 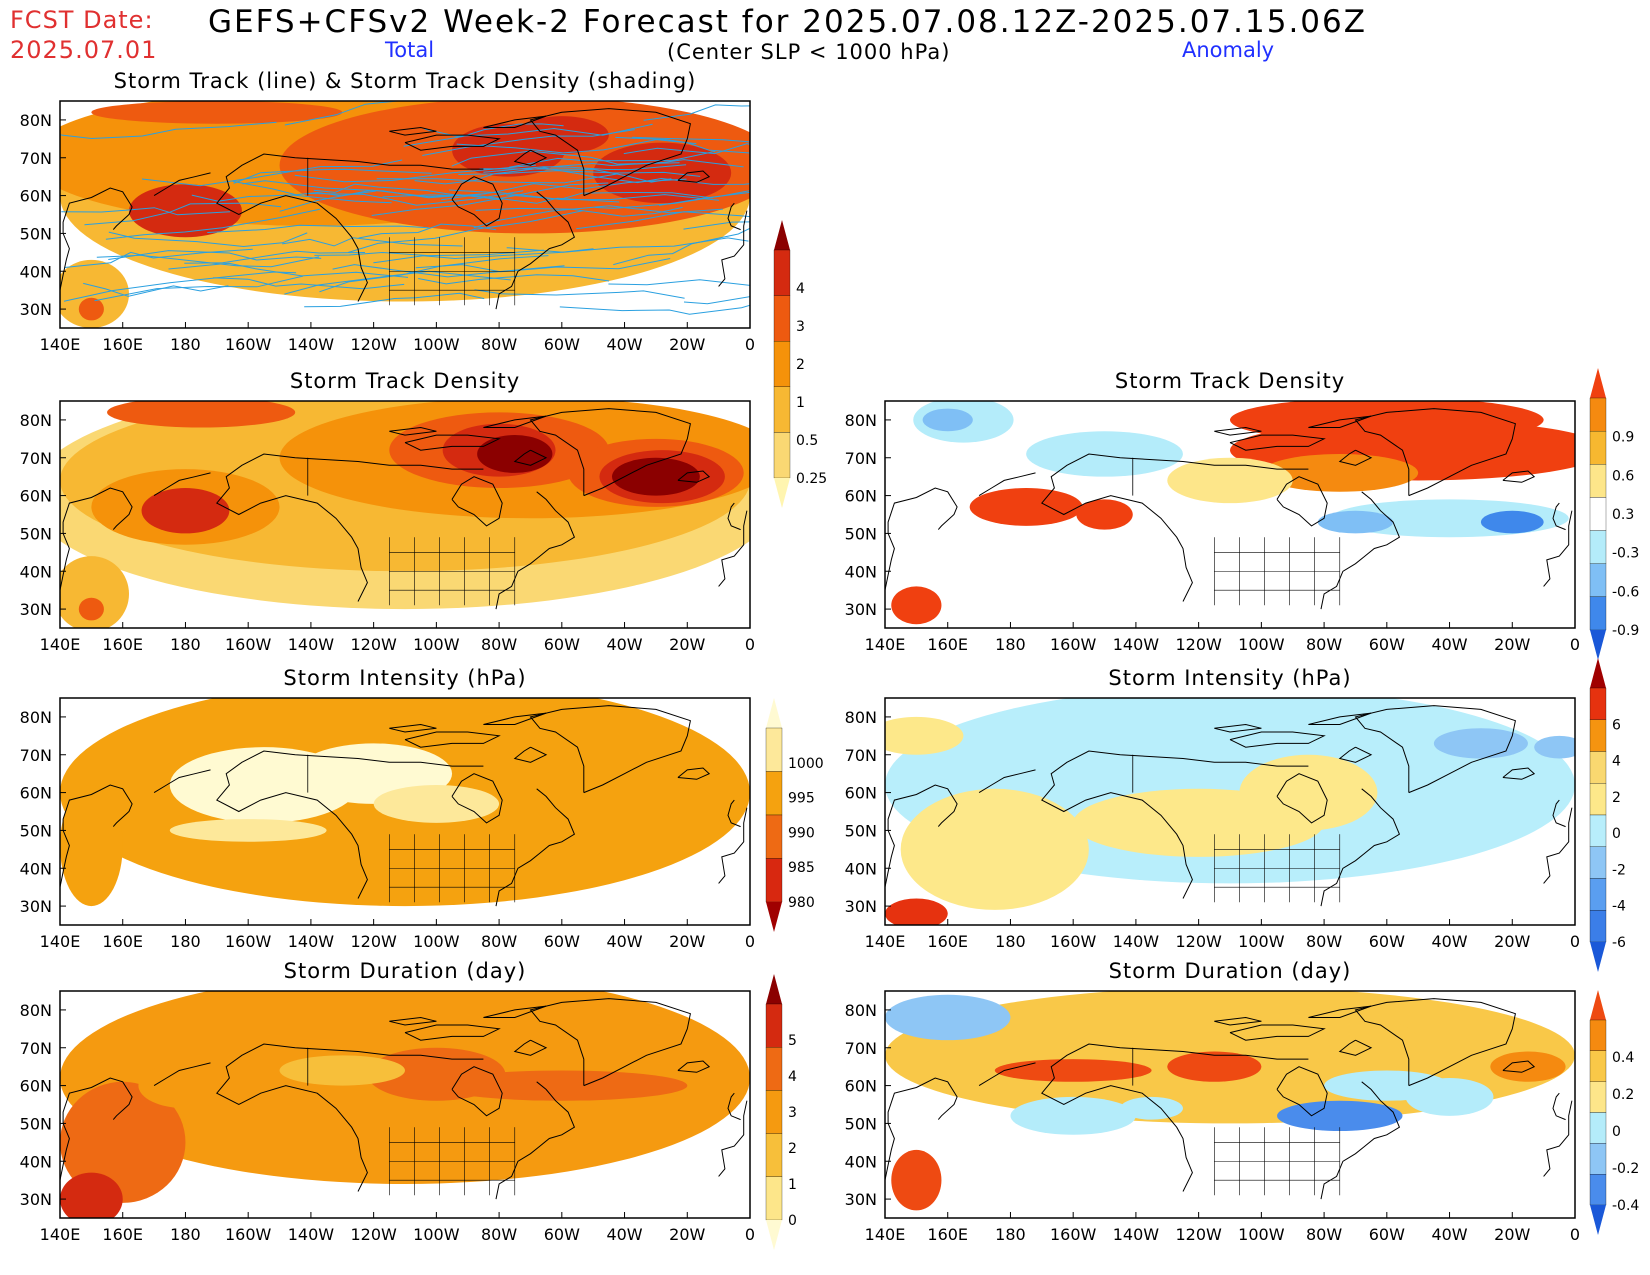 I want to click on x-tick-label: 140E, so click(x=60, y=941).